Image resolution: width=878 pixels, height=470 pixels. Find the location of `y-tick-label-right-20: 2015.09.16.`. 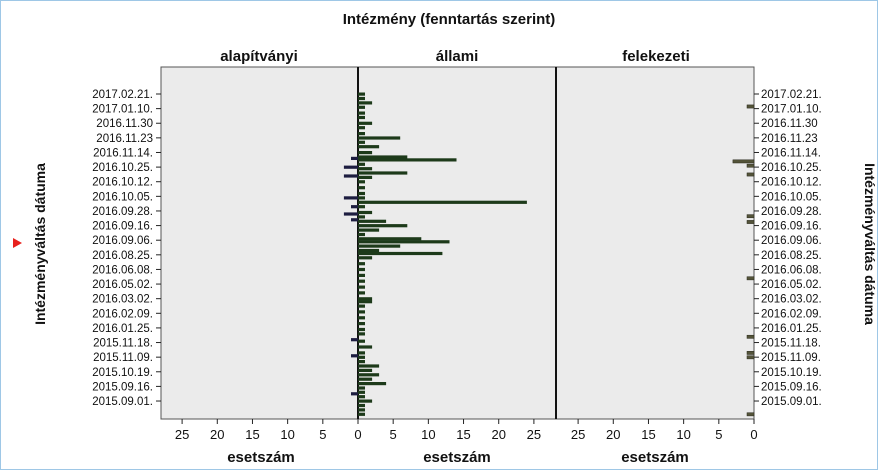

y-tick-label-right-20: 2015.09.16. is located at coordinates (791, 387).